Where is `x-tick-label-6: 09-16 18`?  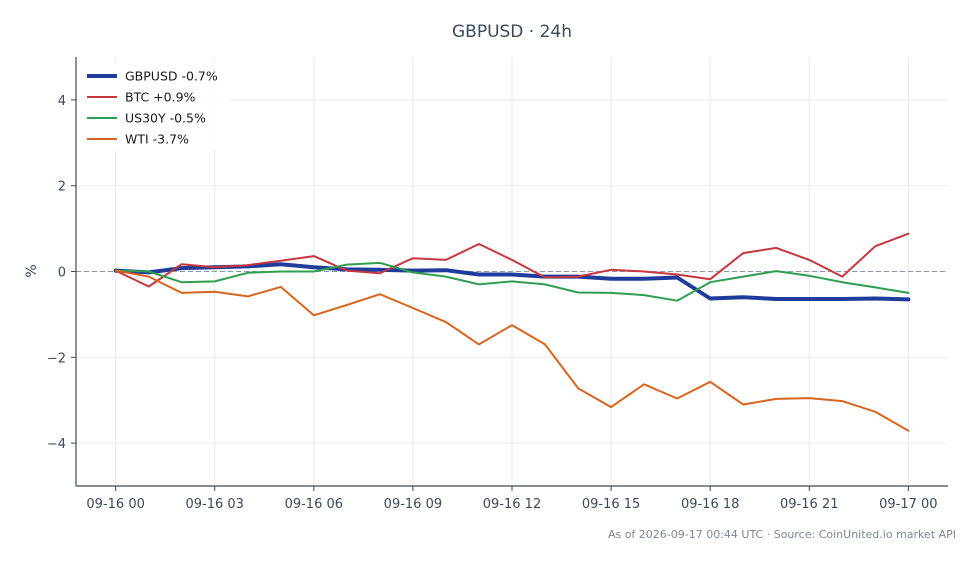
x-tick-label-6: 09-16 18 is located at coordinates (710, 504).